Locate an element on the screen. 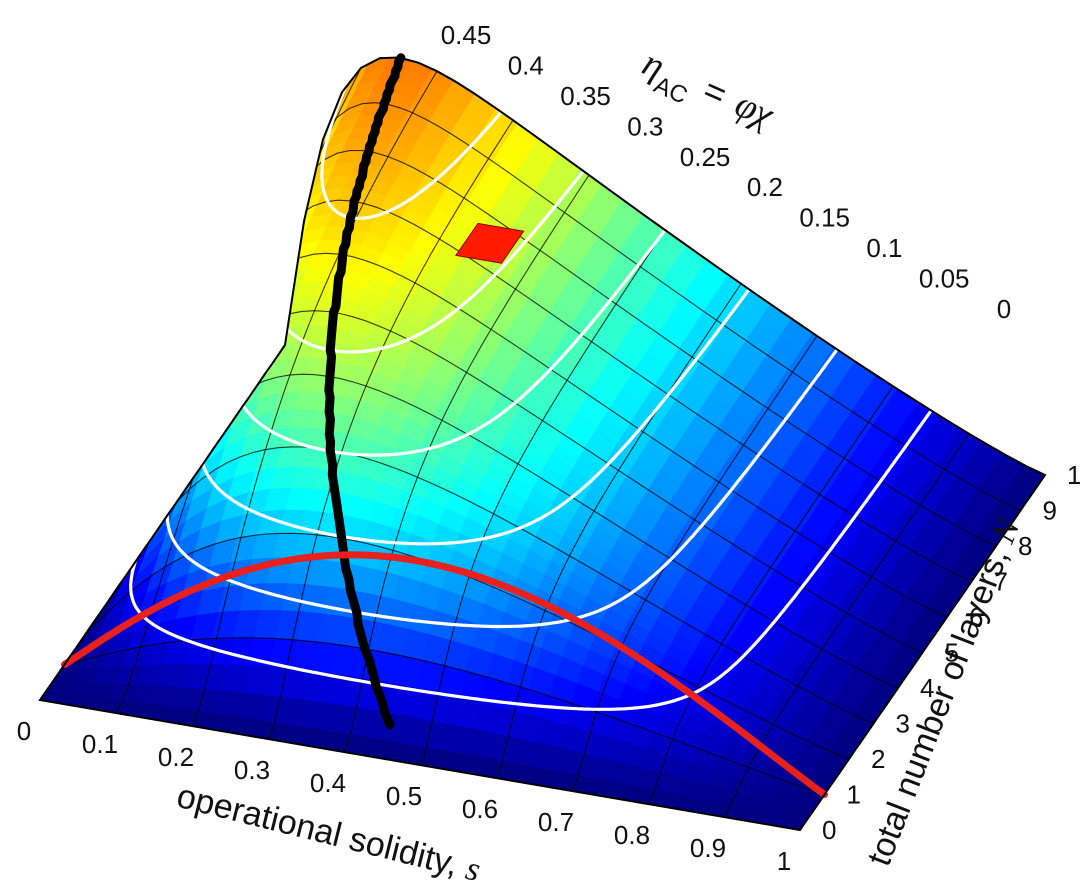 The width and height of the screenshot is (1080, 892). y-tick-label: 2 is located at coordinates (878, 759).